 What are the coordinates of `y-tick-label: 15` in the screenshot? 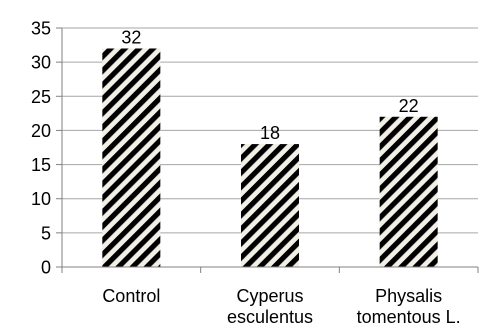 It's located at (41, 165).